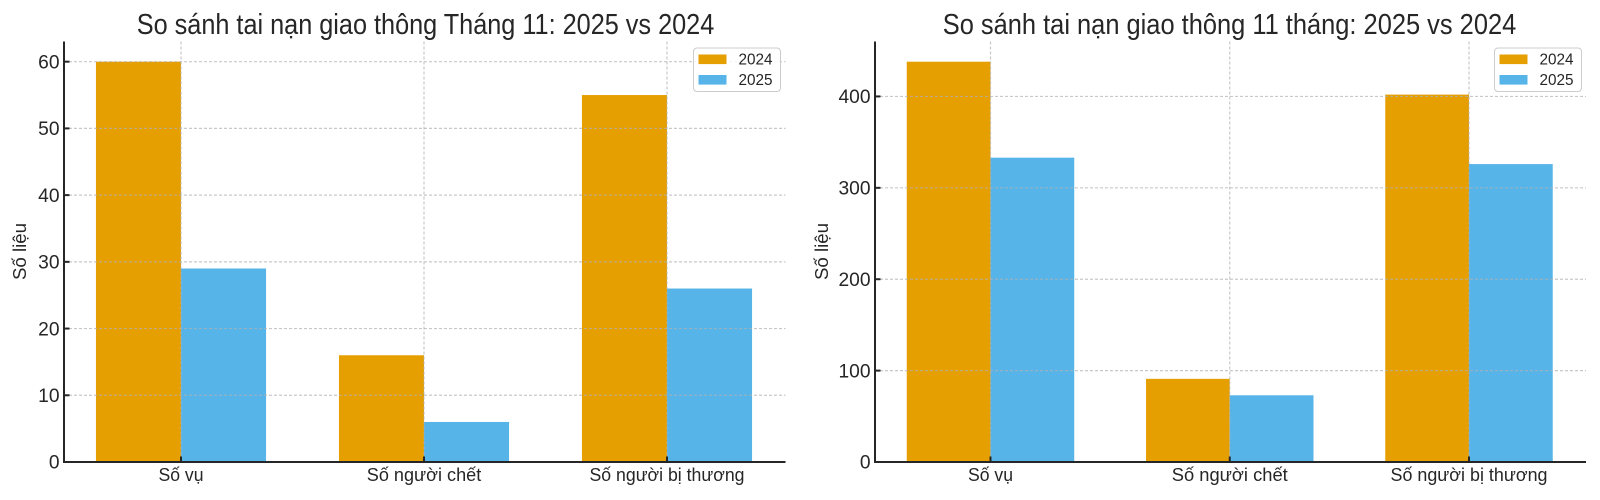  Describe the element at coordinates (48, 396) in the screenshot. I see `svg-text: 10` at that location.